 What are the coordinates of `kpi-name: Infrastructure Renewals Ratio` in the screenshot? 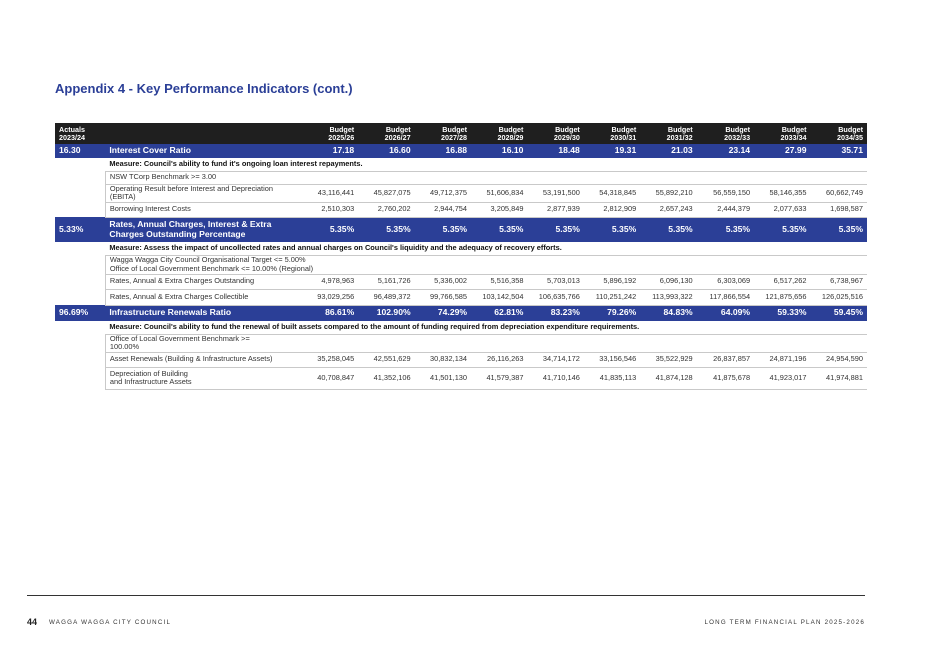 It's located at (204, 313).